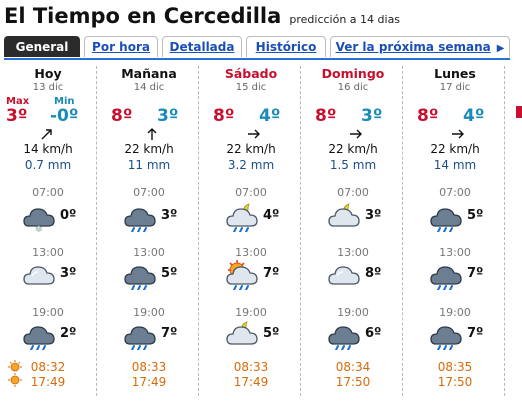 This screenshot has height=402, width=522. What do you see at coordinates (149, 87) in the screenshot?
I see `day-date: 14 dic` at bounding box center [149, 87].